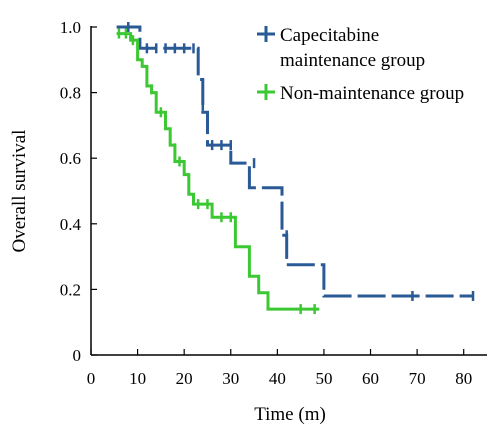 This screenshot has width=489, height=425. Describe the element at coordinates (329, 35) in the screenshot. I see `legend-label: Capecitabine` at that location.